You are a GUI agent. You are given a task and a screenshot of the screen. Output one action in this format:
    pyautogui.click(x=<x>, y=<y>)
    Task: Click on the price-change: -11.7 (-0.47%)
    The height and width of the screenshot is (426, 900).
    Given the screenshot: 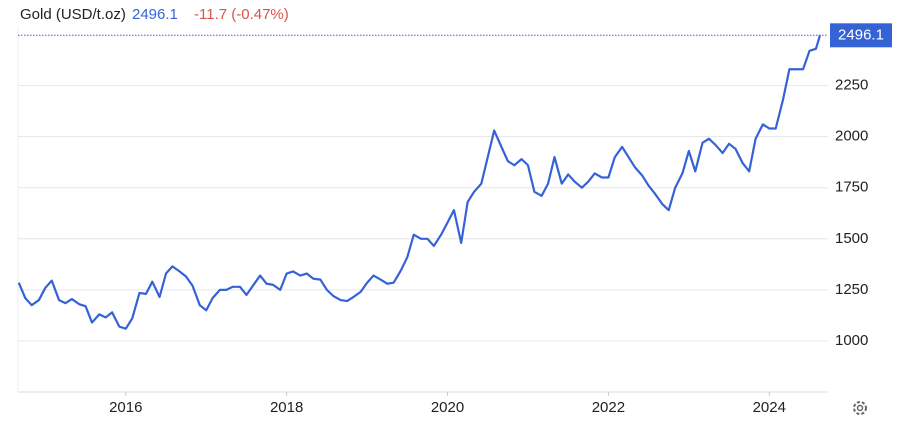 What is the action you would take?
    pyautogui.click(x=241, y=14)
    